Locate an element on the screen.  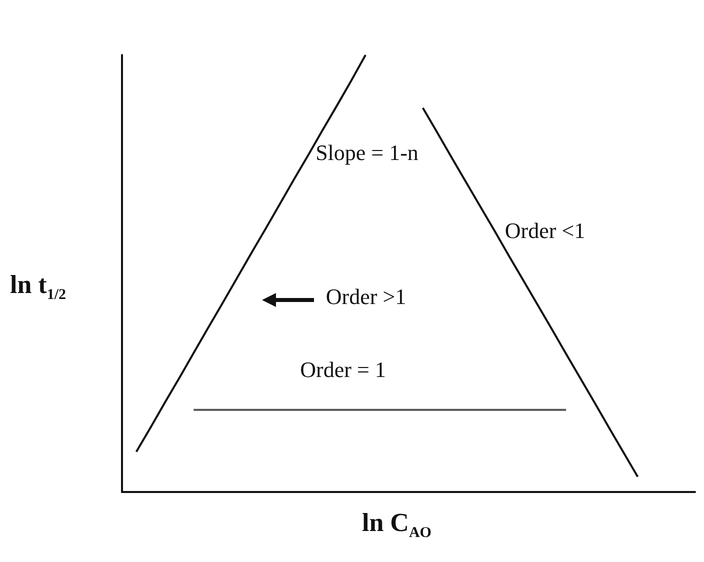
x-axis-title: ln C$_{AO}$ is located at coordinates (397, 525).